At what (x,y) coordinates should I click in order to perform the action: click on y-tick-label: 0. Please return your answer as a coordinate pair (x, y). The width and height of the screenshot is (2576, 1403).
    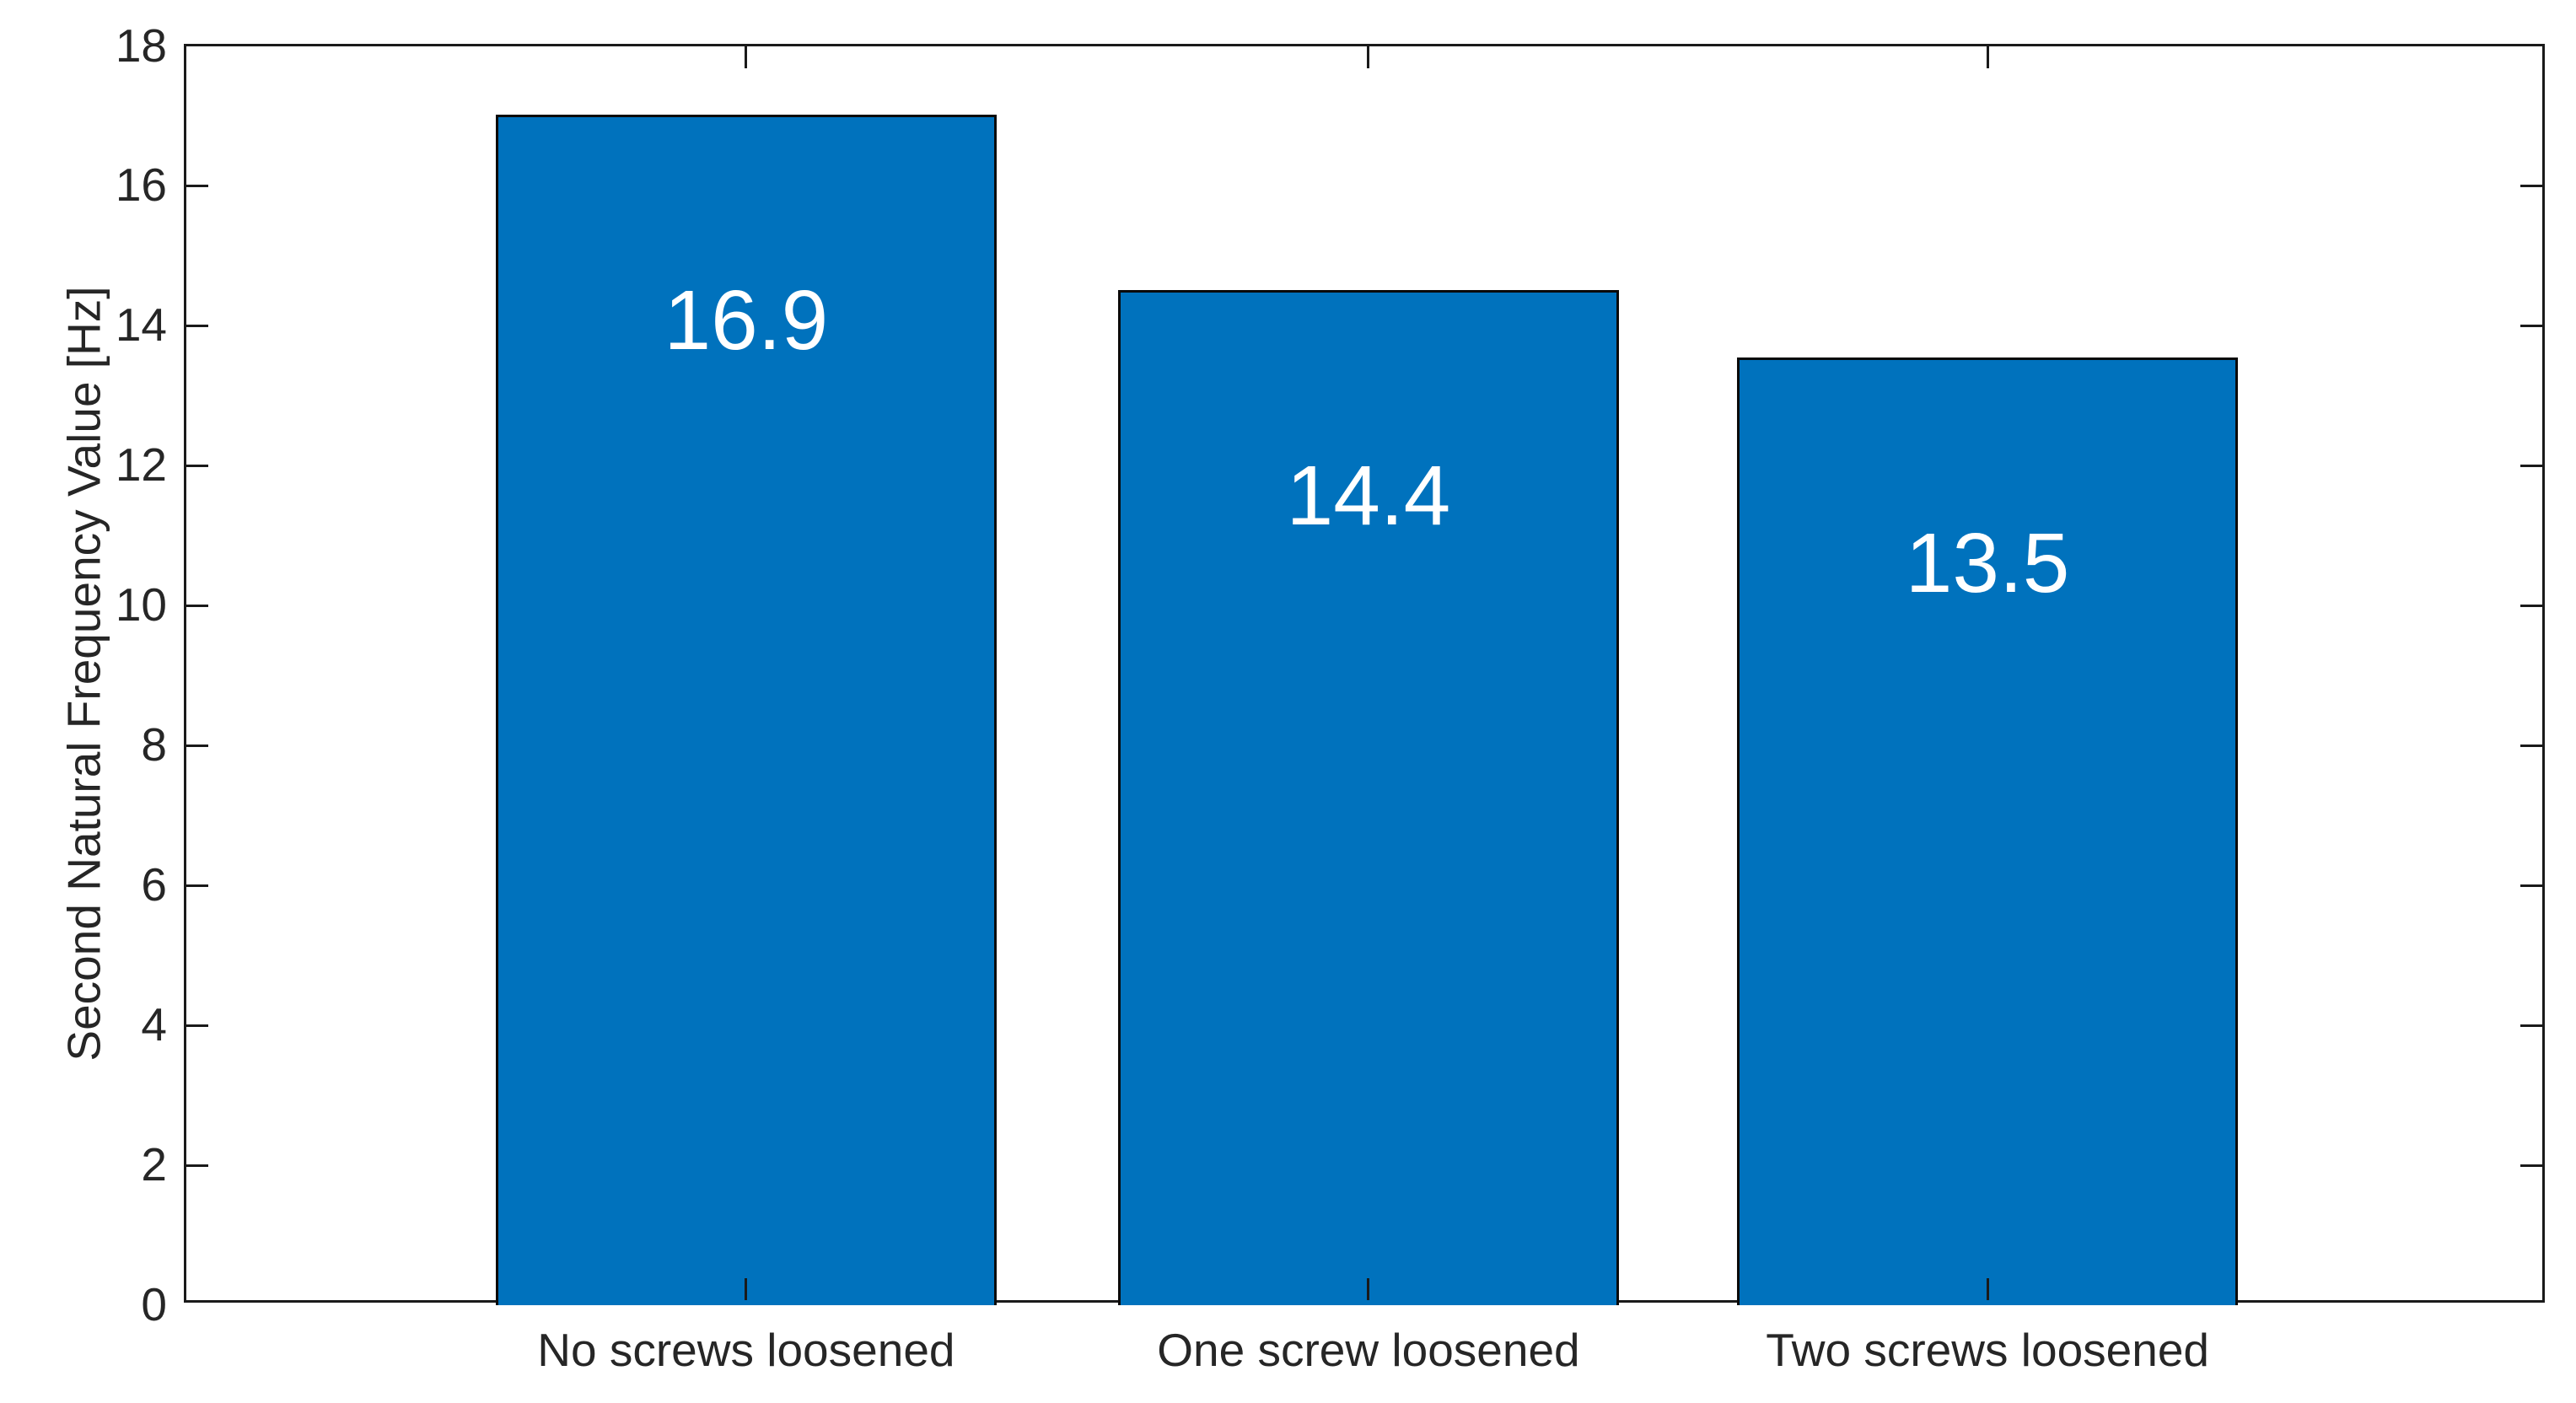
    Looking at the image, I should click on (154, 1303).